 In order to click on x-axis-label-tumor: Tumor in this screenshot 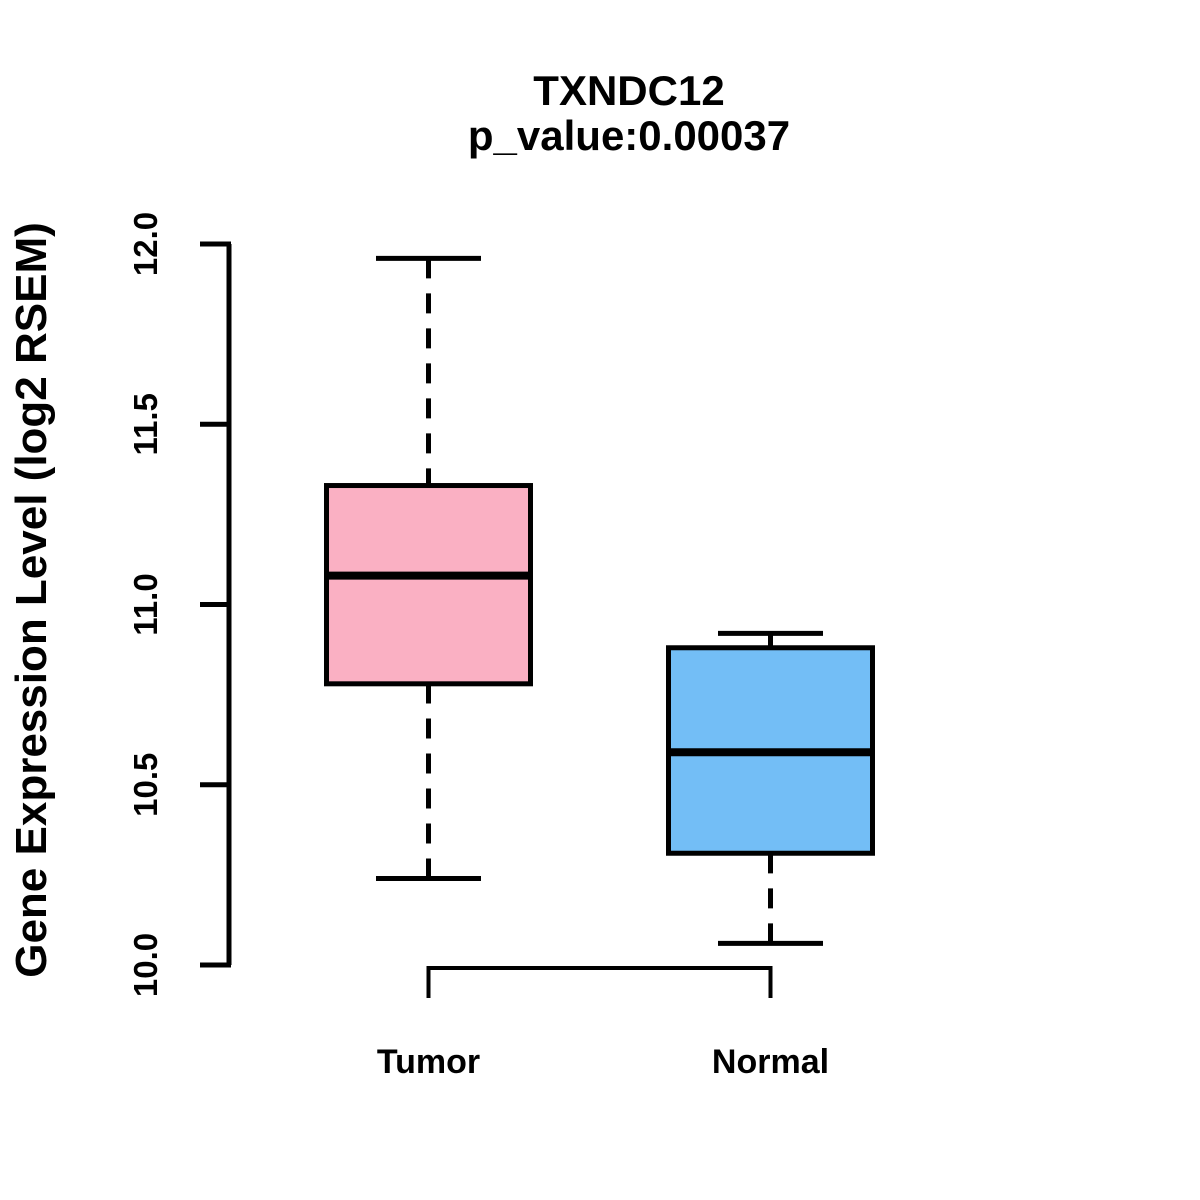, I will do `click(428, 1062)`.